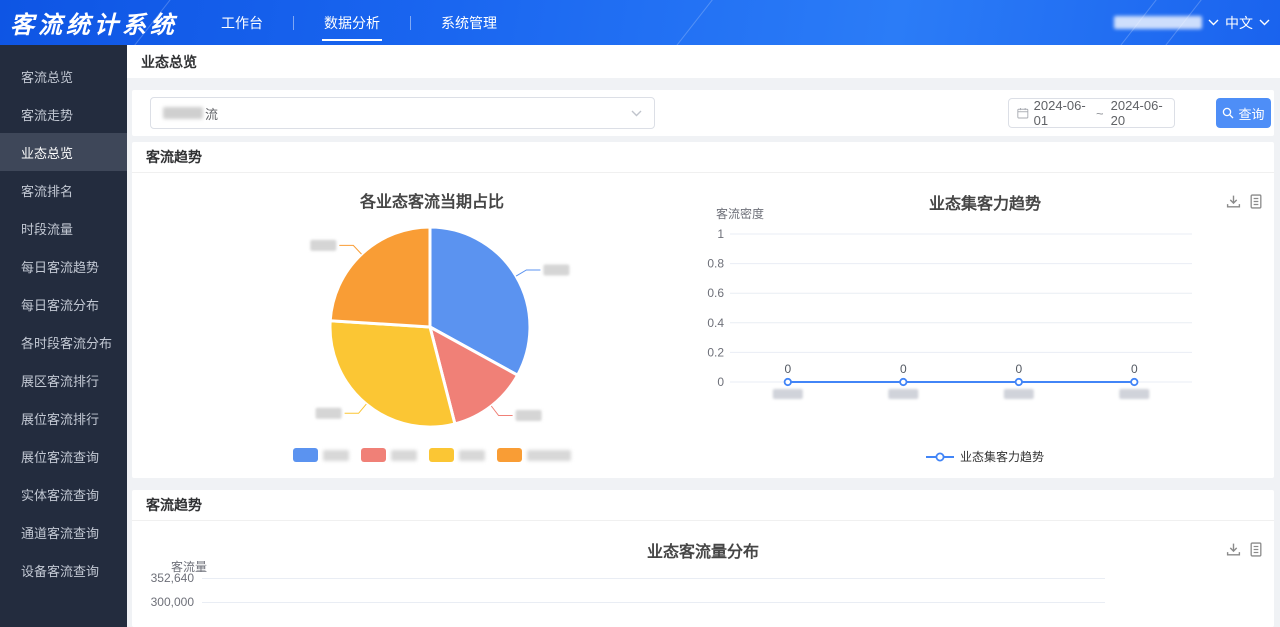 Image resolution: width=1280 pixels, height=627 pixels. Describe the element at coordinates (740, 213) in the screenshot. I see `line-y-axis-name: 客流密度` at that location.